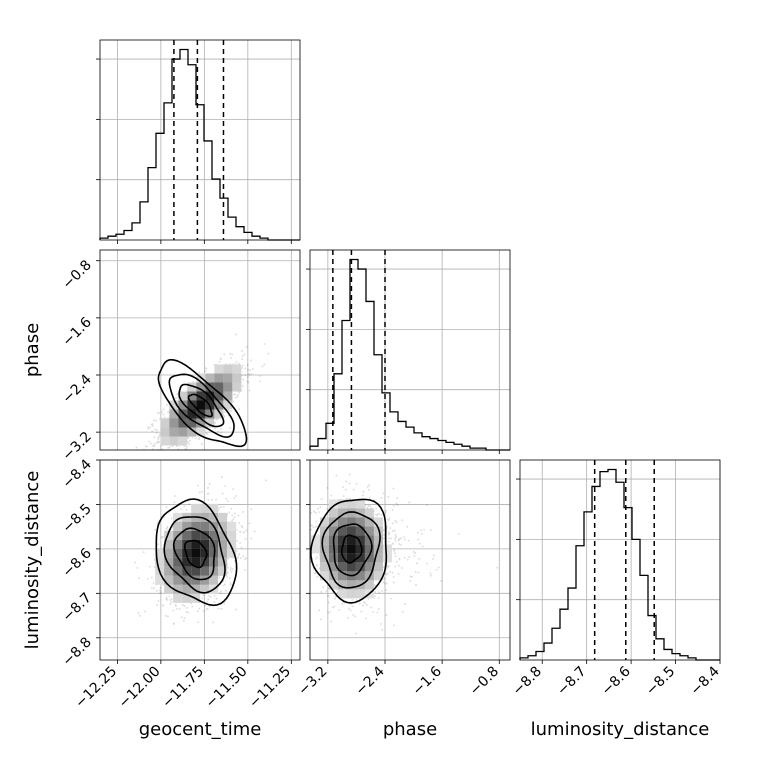 Image resolution: width=760 pixels, height=760 pixels. What do you see at coordinates (76, 388) in the screenshot?
I see `y-tick-label: −2.4` at bounding box center [76, 388].